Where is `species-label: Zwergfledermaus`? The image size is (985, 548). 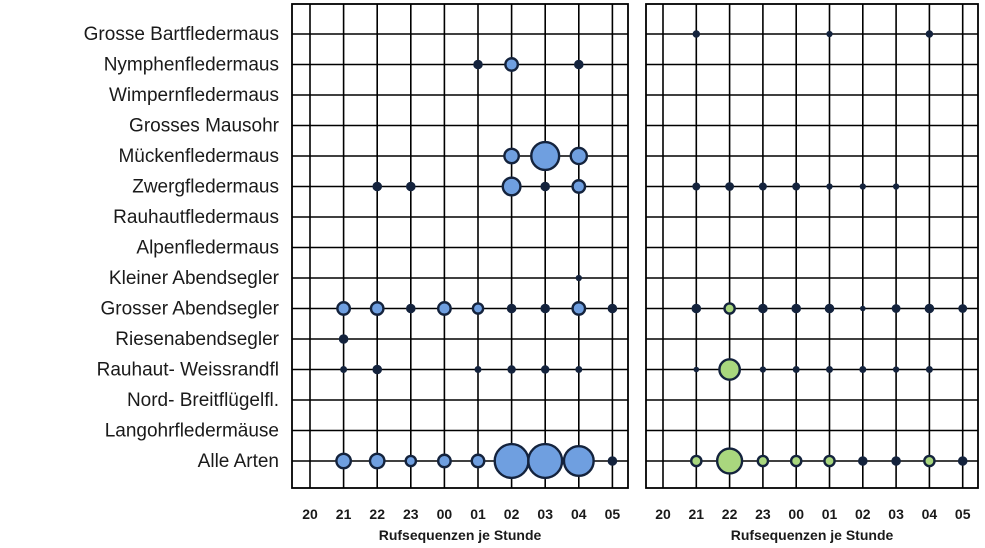
species-label: Zwergfledermaus is located at coordinates (205, 187).